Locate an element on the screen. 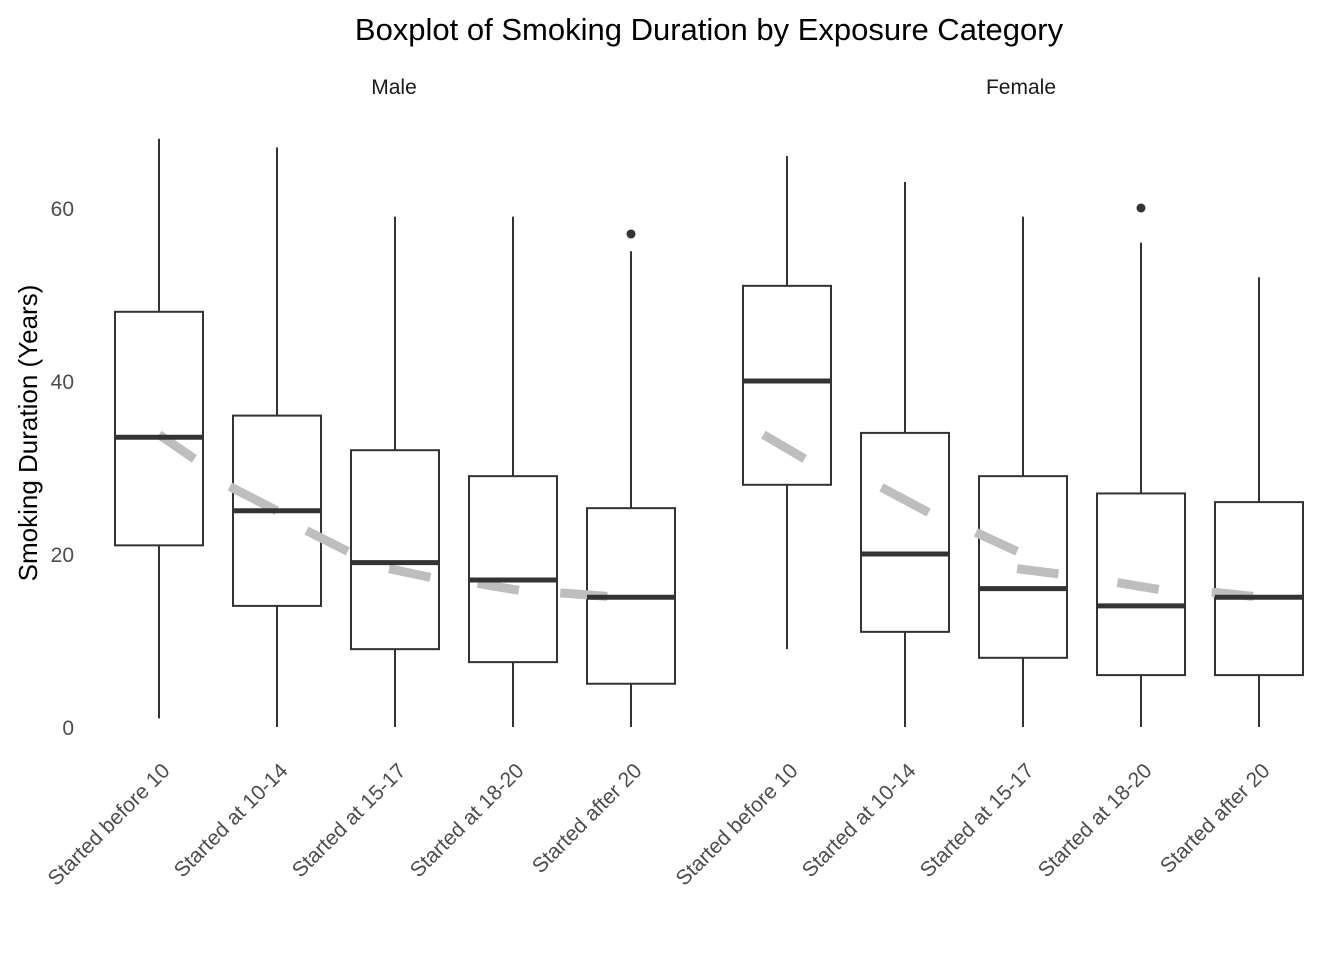 The image size is (1344, 960). panel-label-male: Male is located at coordinates (394, 87).